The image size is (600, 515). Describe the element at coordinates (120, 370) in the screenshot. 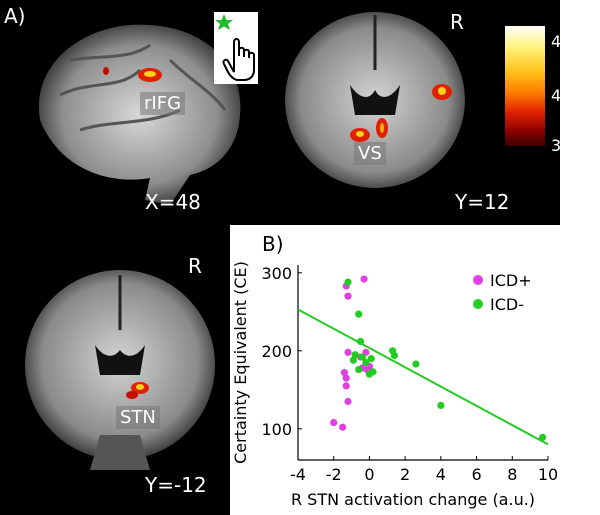

I see `coronal-bottom-brain-image` at that location.